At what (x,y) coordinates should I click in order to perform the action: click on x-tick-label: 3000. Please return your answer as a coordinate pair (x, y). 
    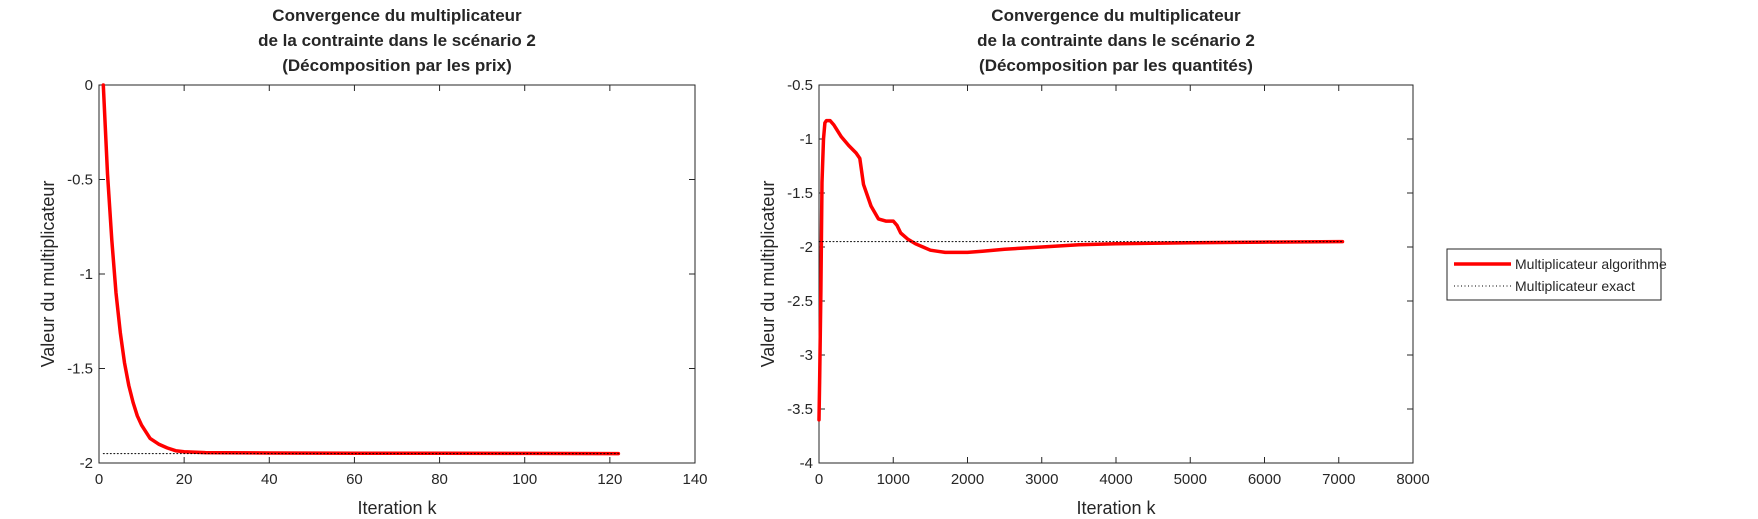
    Looking at the image, I should click on (1041, 479).